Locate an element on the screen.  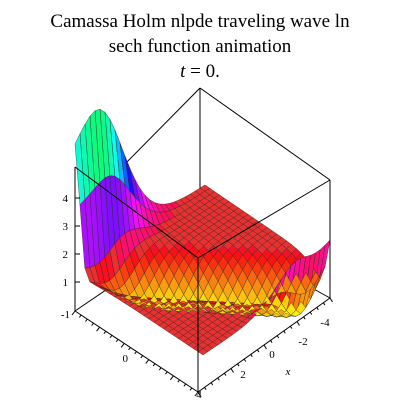
x-tick-label: 0 is located at coordinates (272, 355).